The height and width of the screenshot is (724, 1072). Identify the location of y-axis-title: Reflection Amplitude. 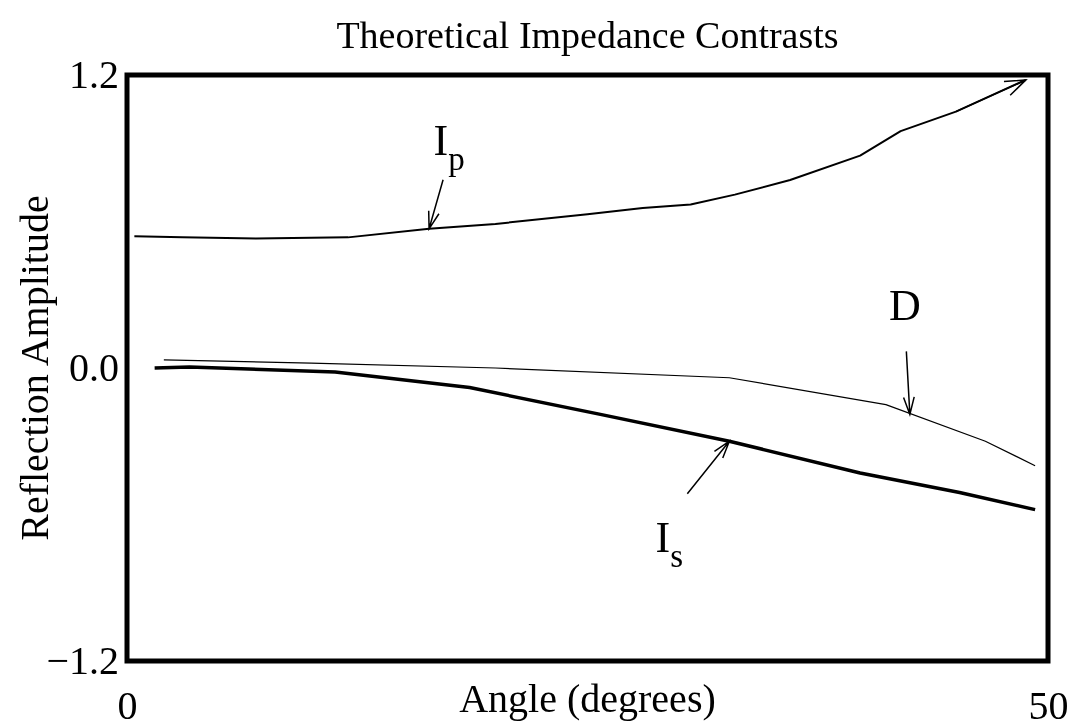
(34, 368).